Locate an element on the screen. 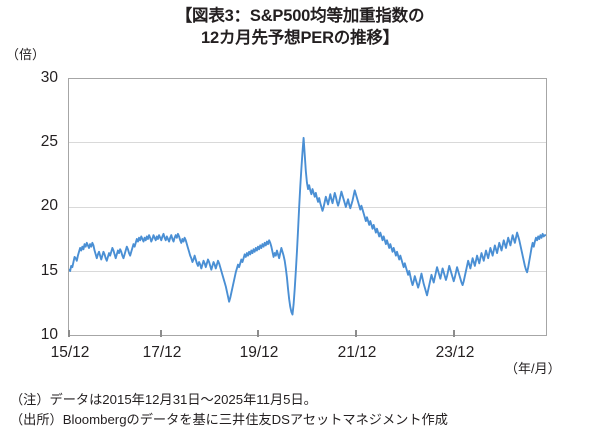  x-axis-unit-label: （年/月） is located at coordinates (533, 368).